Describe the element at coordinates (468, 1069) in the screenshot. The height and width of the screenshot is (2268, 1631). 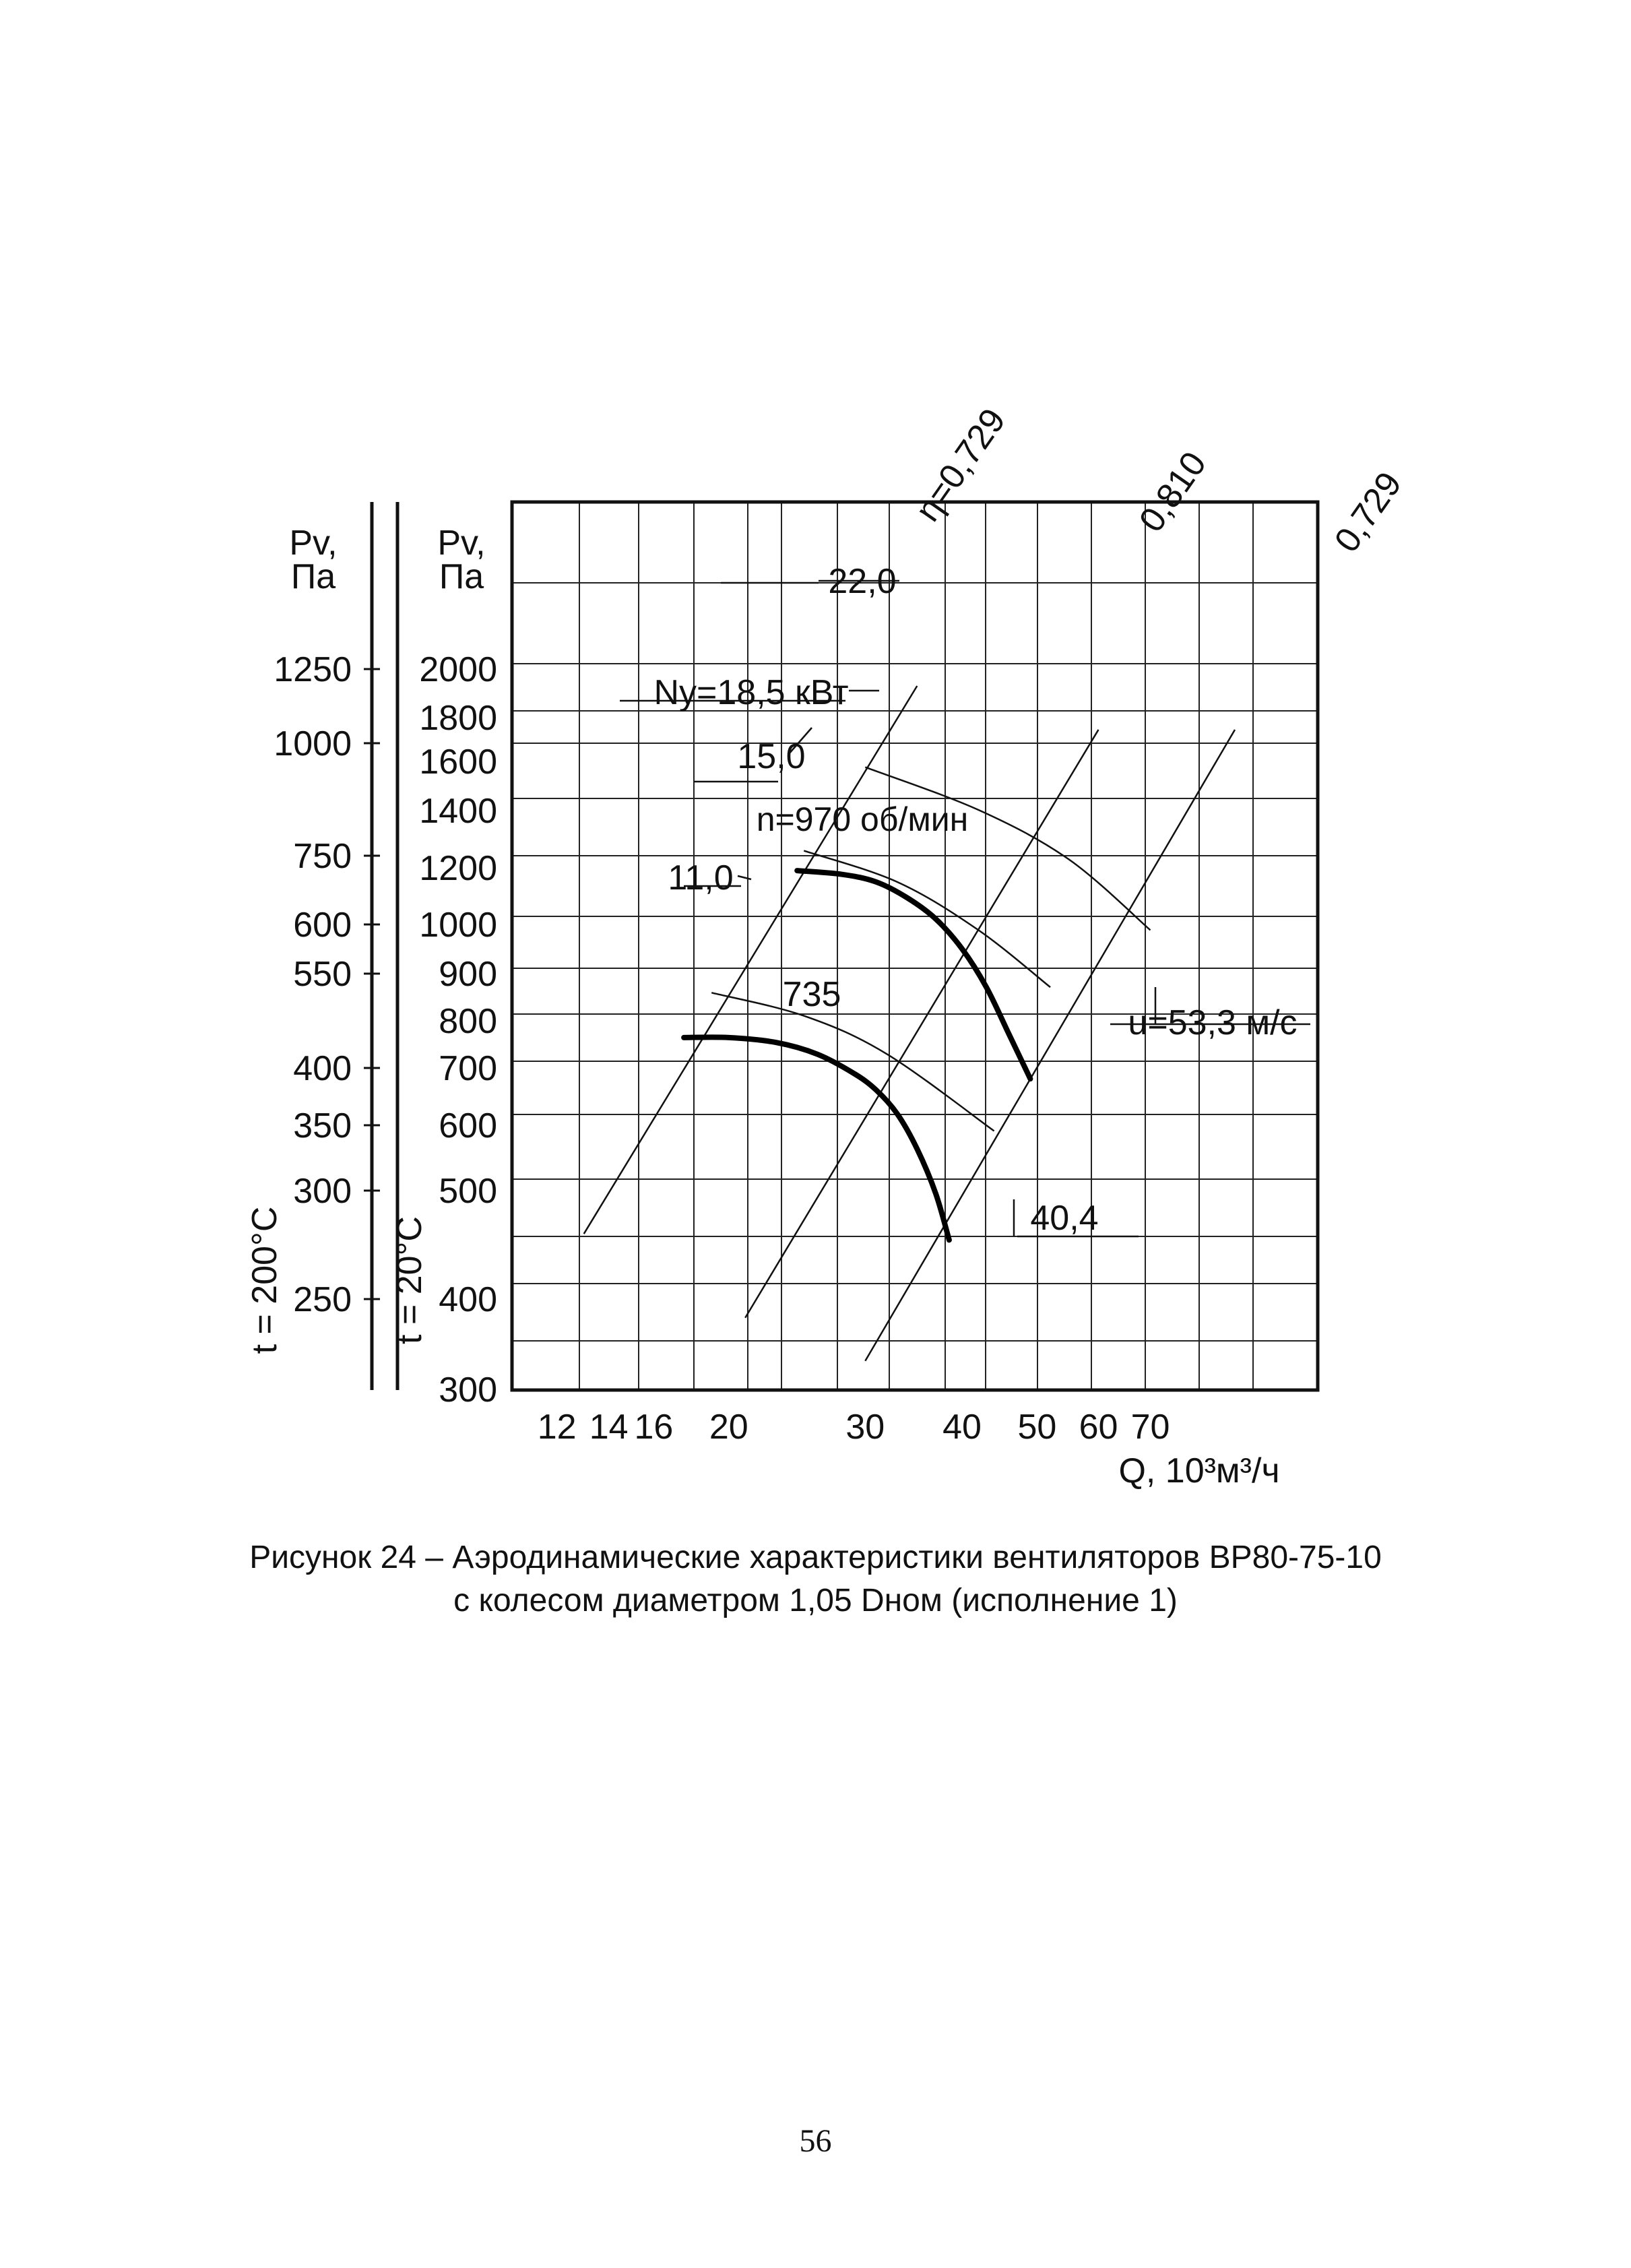
I see `y20-tick-700: 700` at that location.